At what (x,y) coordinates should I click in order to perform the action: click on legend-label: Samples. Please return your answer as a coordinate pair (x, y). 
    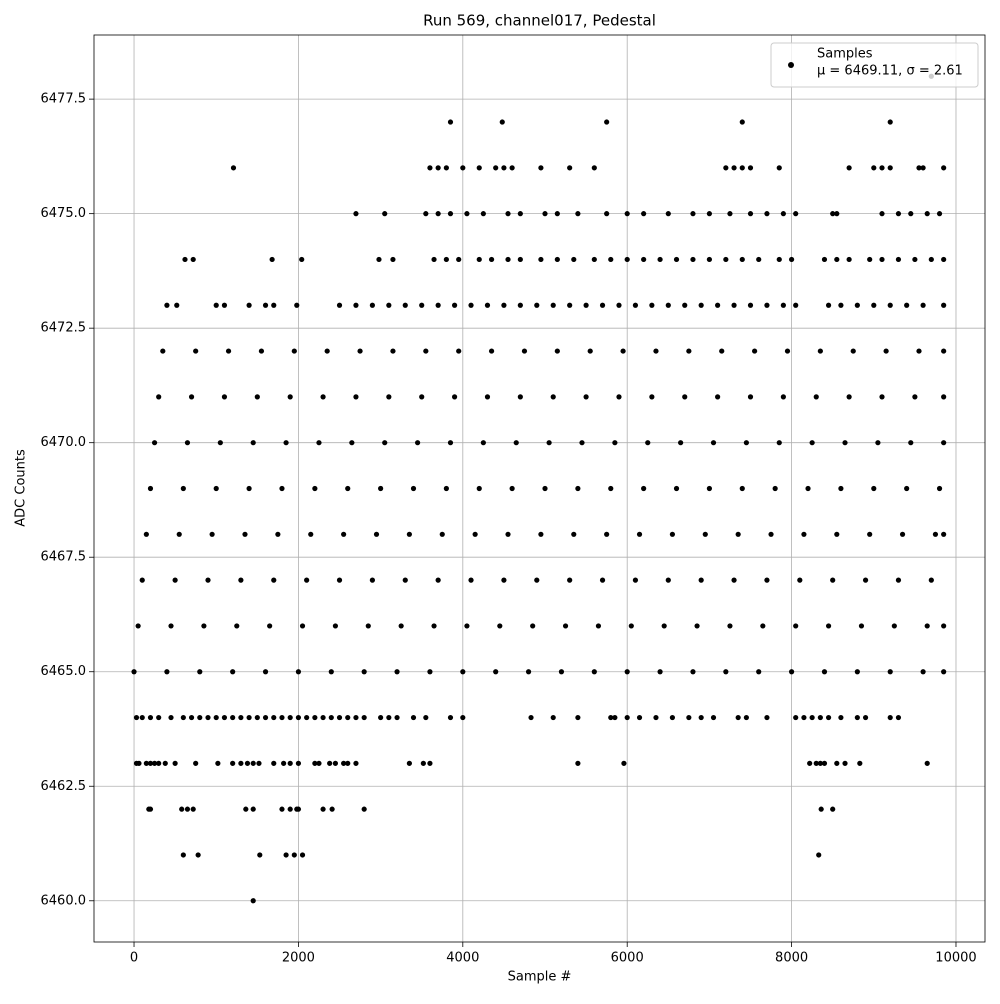
    Looking at the image, I should click on (845, 54).